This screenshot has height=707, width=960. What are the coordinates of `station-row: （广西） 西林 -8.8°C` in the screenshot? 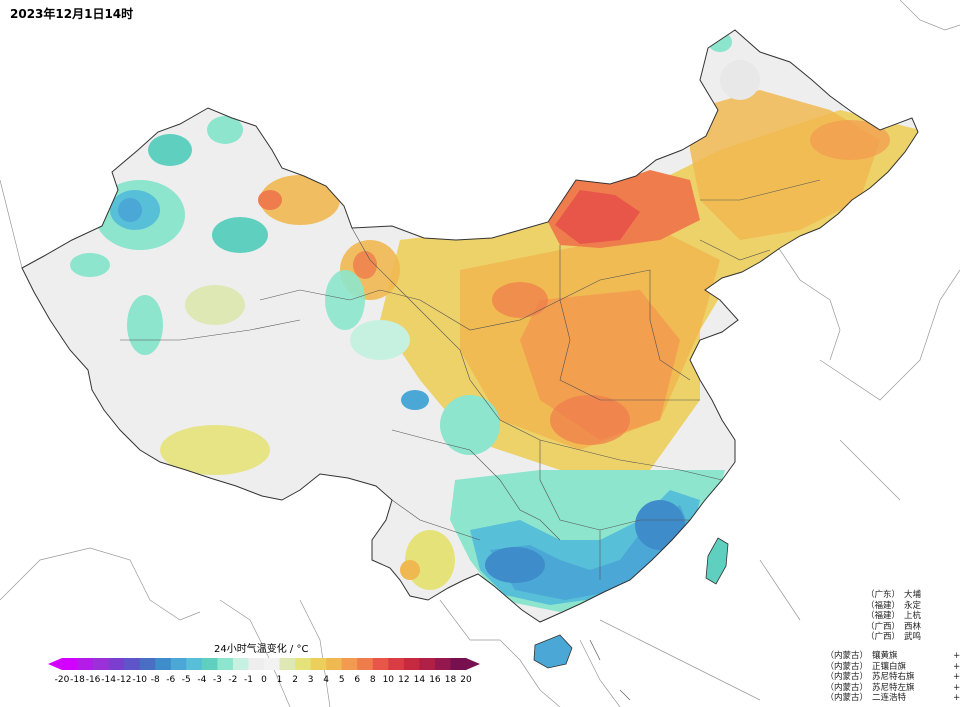 It's located at (900, 627).